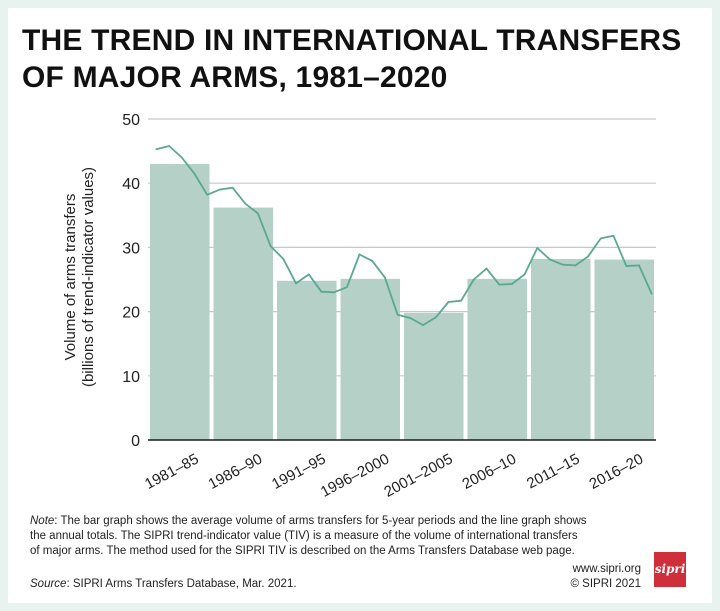 The width and height of the screenshot is (720, 611). I want to click on x-tick-label: 2001–2005, so click(418, 476).